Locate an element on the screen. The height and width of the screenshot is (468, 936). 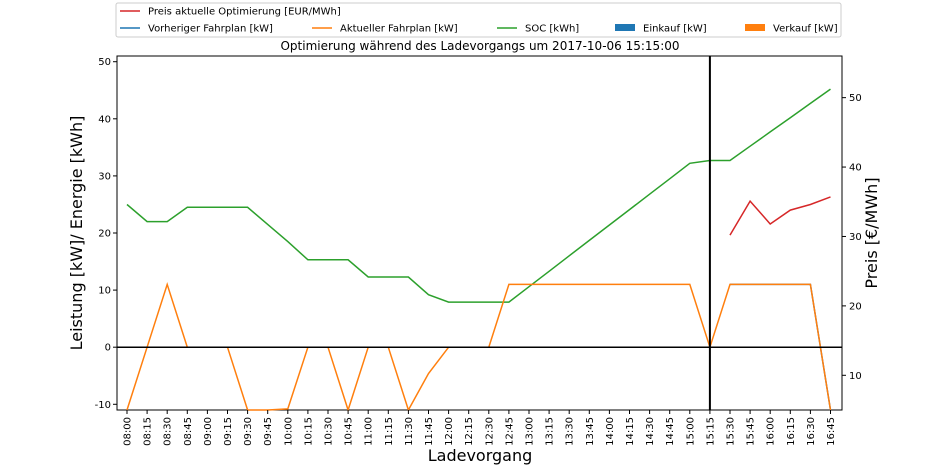
legend-item-verkauf-kw: Verkauf [kW] is located at coordinates (791, 29).